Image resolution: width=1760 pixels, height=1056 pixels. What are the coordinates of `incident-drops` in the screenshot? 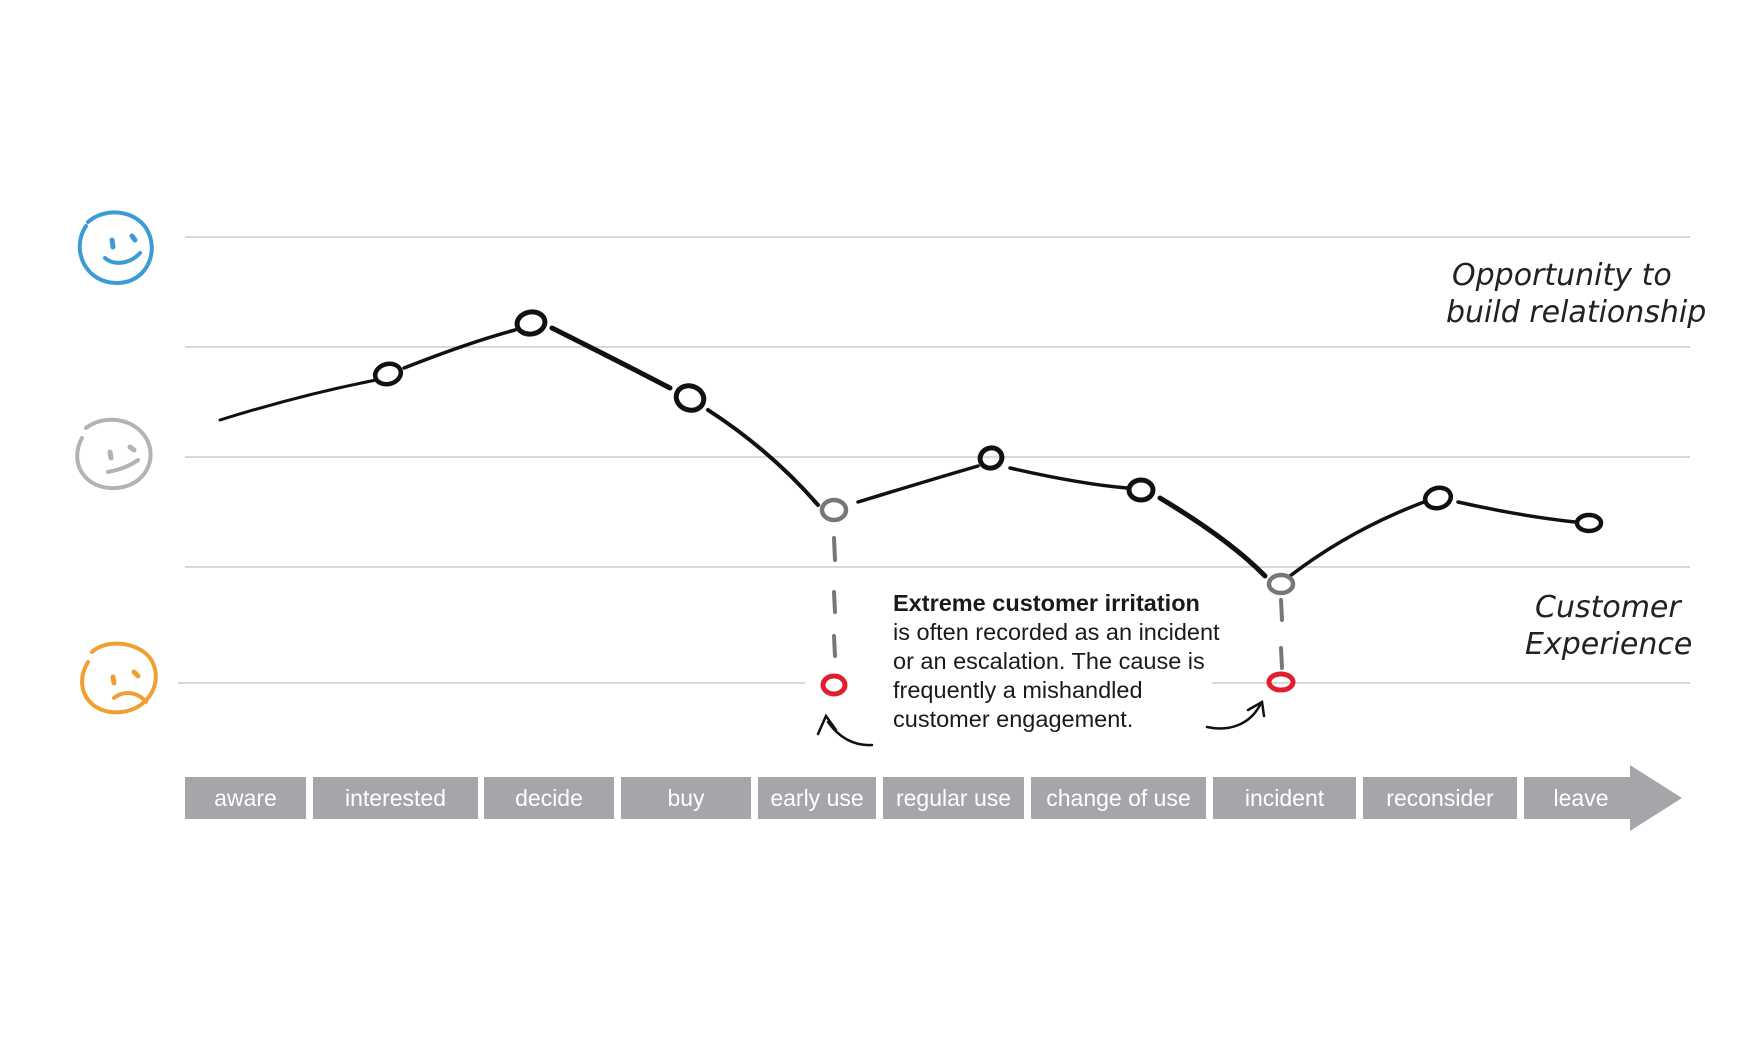 It's located at (1058, 603).